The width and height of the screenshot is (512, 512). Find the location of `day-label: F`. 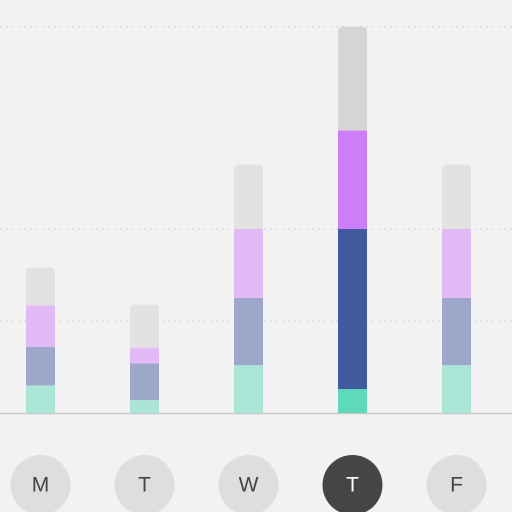

day-label: F is located at coordinates (456, 485).